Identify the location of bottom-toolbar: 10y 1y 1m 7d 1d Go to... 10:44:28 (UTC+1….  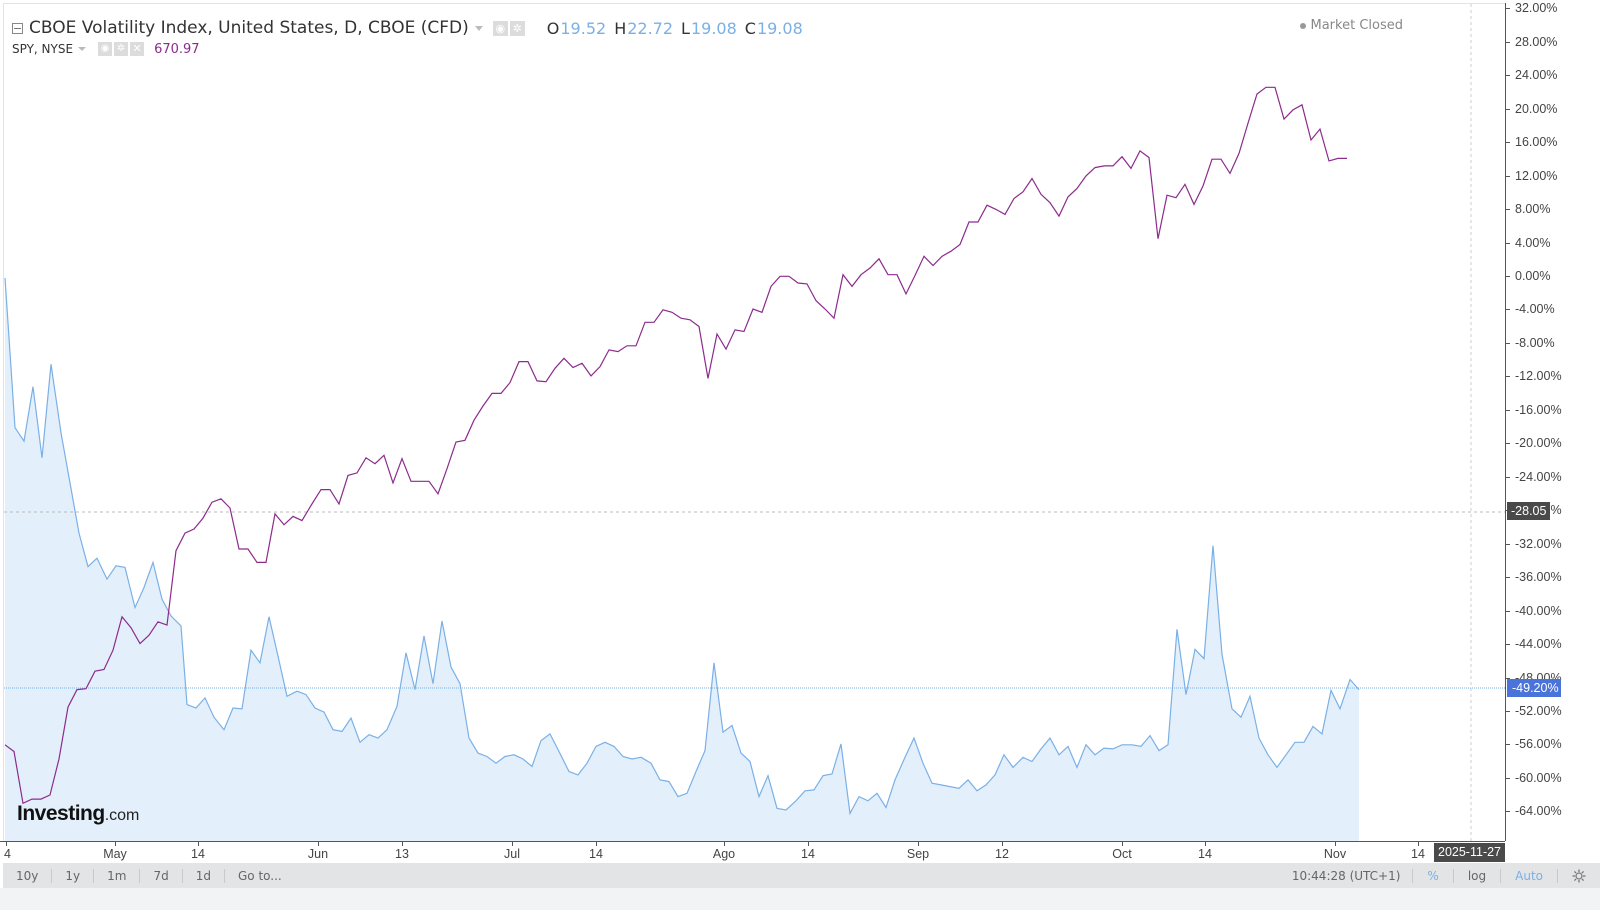
(801, 875).